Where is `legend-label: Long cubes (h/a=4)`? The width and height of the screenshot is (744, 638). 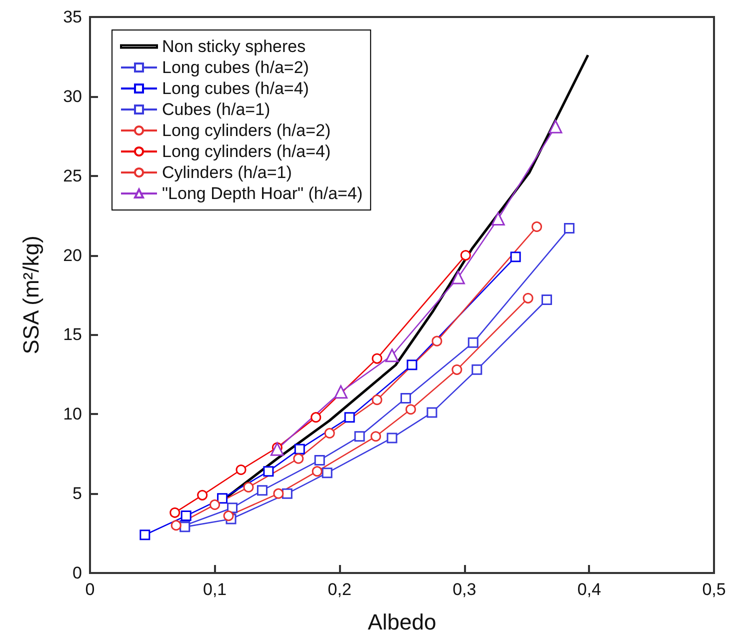
legend-label: Long cubes (h/a=4) is located at coordinates (235, 88).